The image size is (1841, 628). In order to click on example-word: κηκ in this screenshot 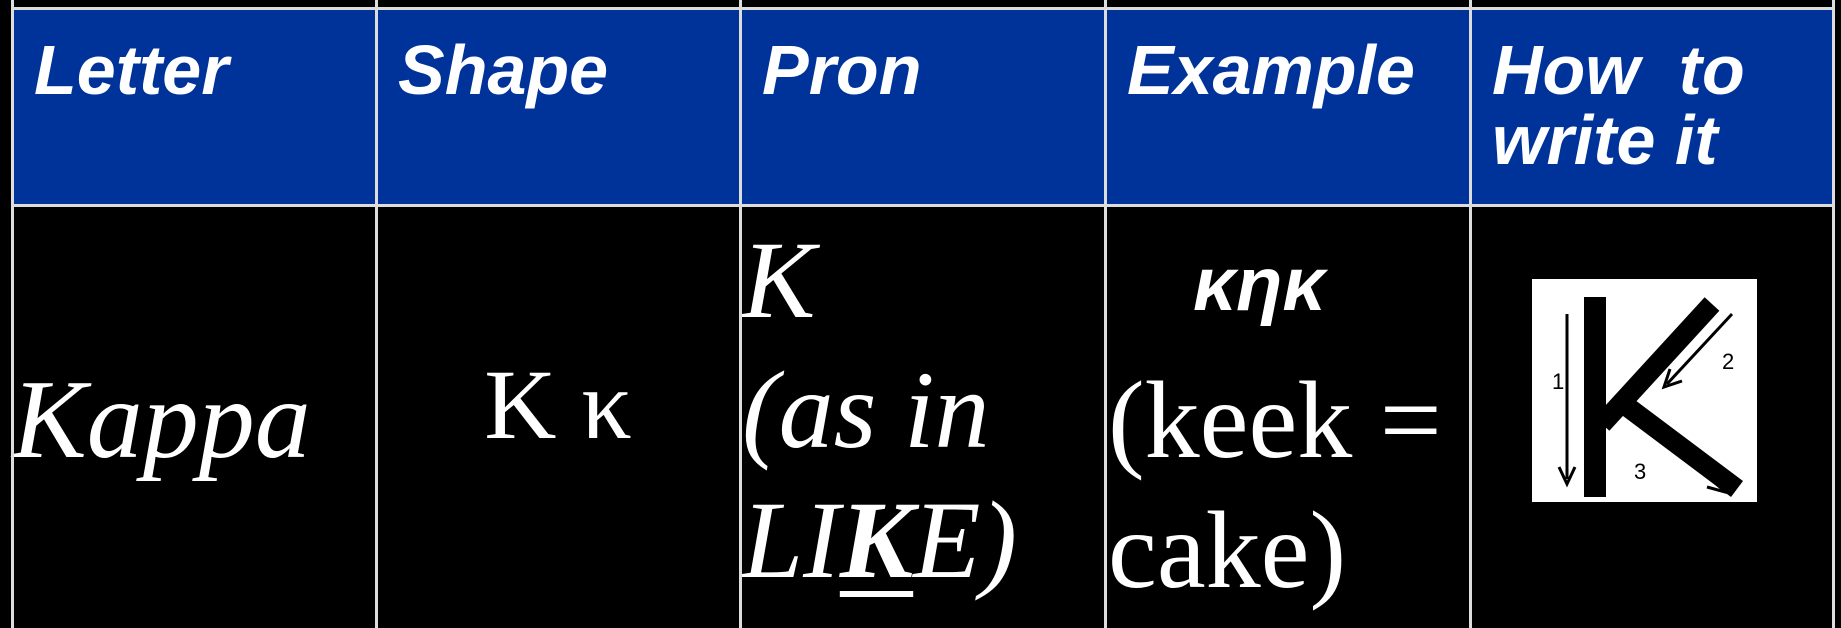, I will do `click(1259, 284)`.